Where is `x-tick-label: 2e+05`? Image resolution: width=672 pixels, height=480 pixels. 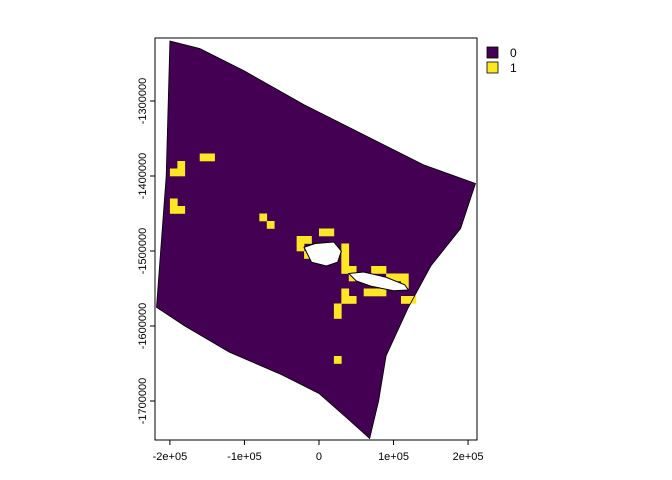 x-tick-label: 2e+05 is located at coordinates (468, 457).